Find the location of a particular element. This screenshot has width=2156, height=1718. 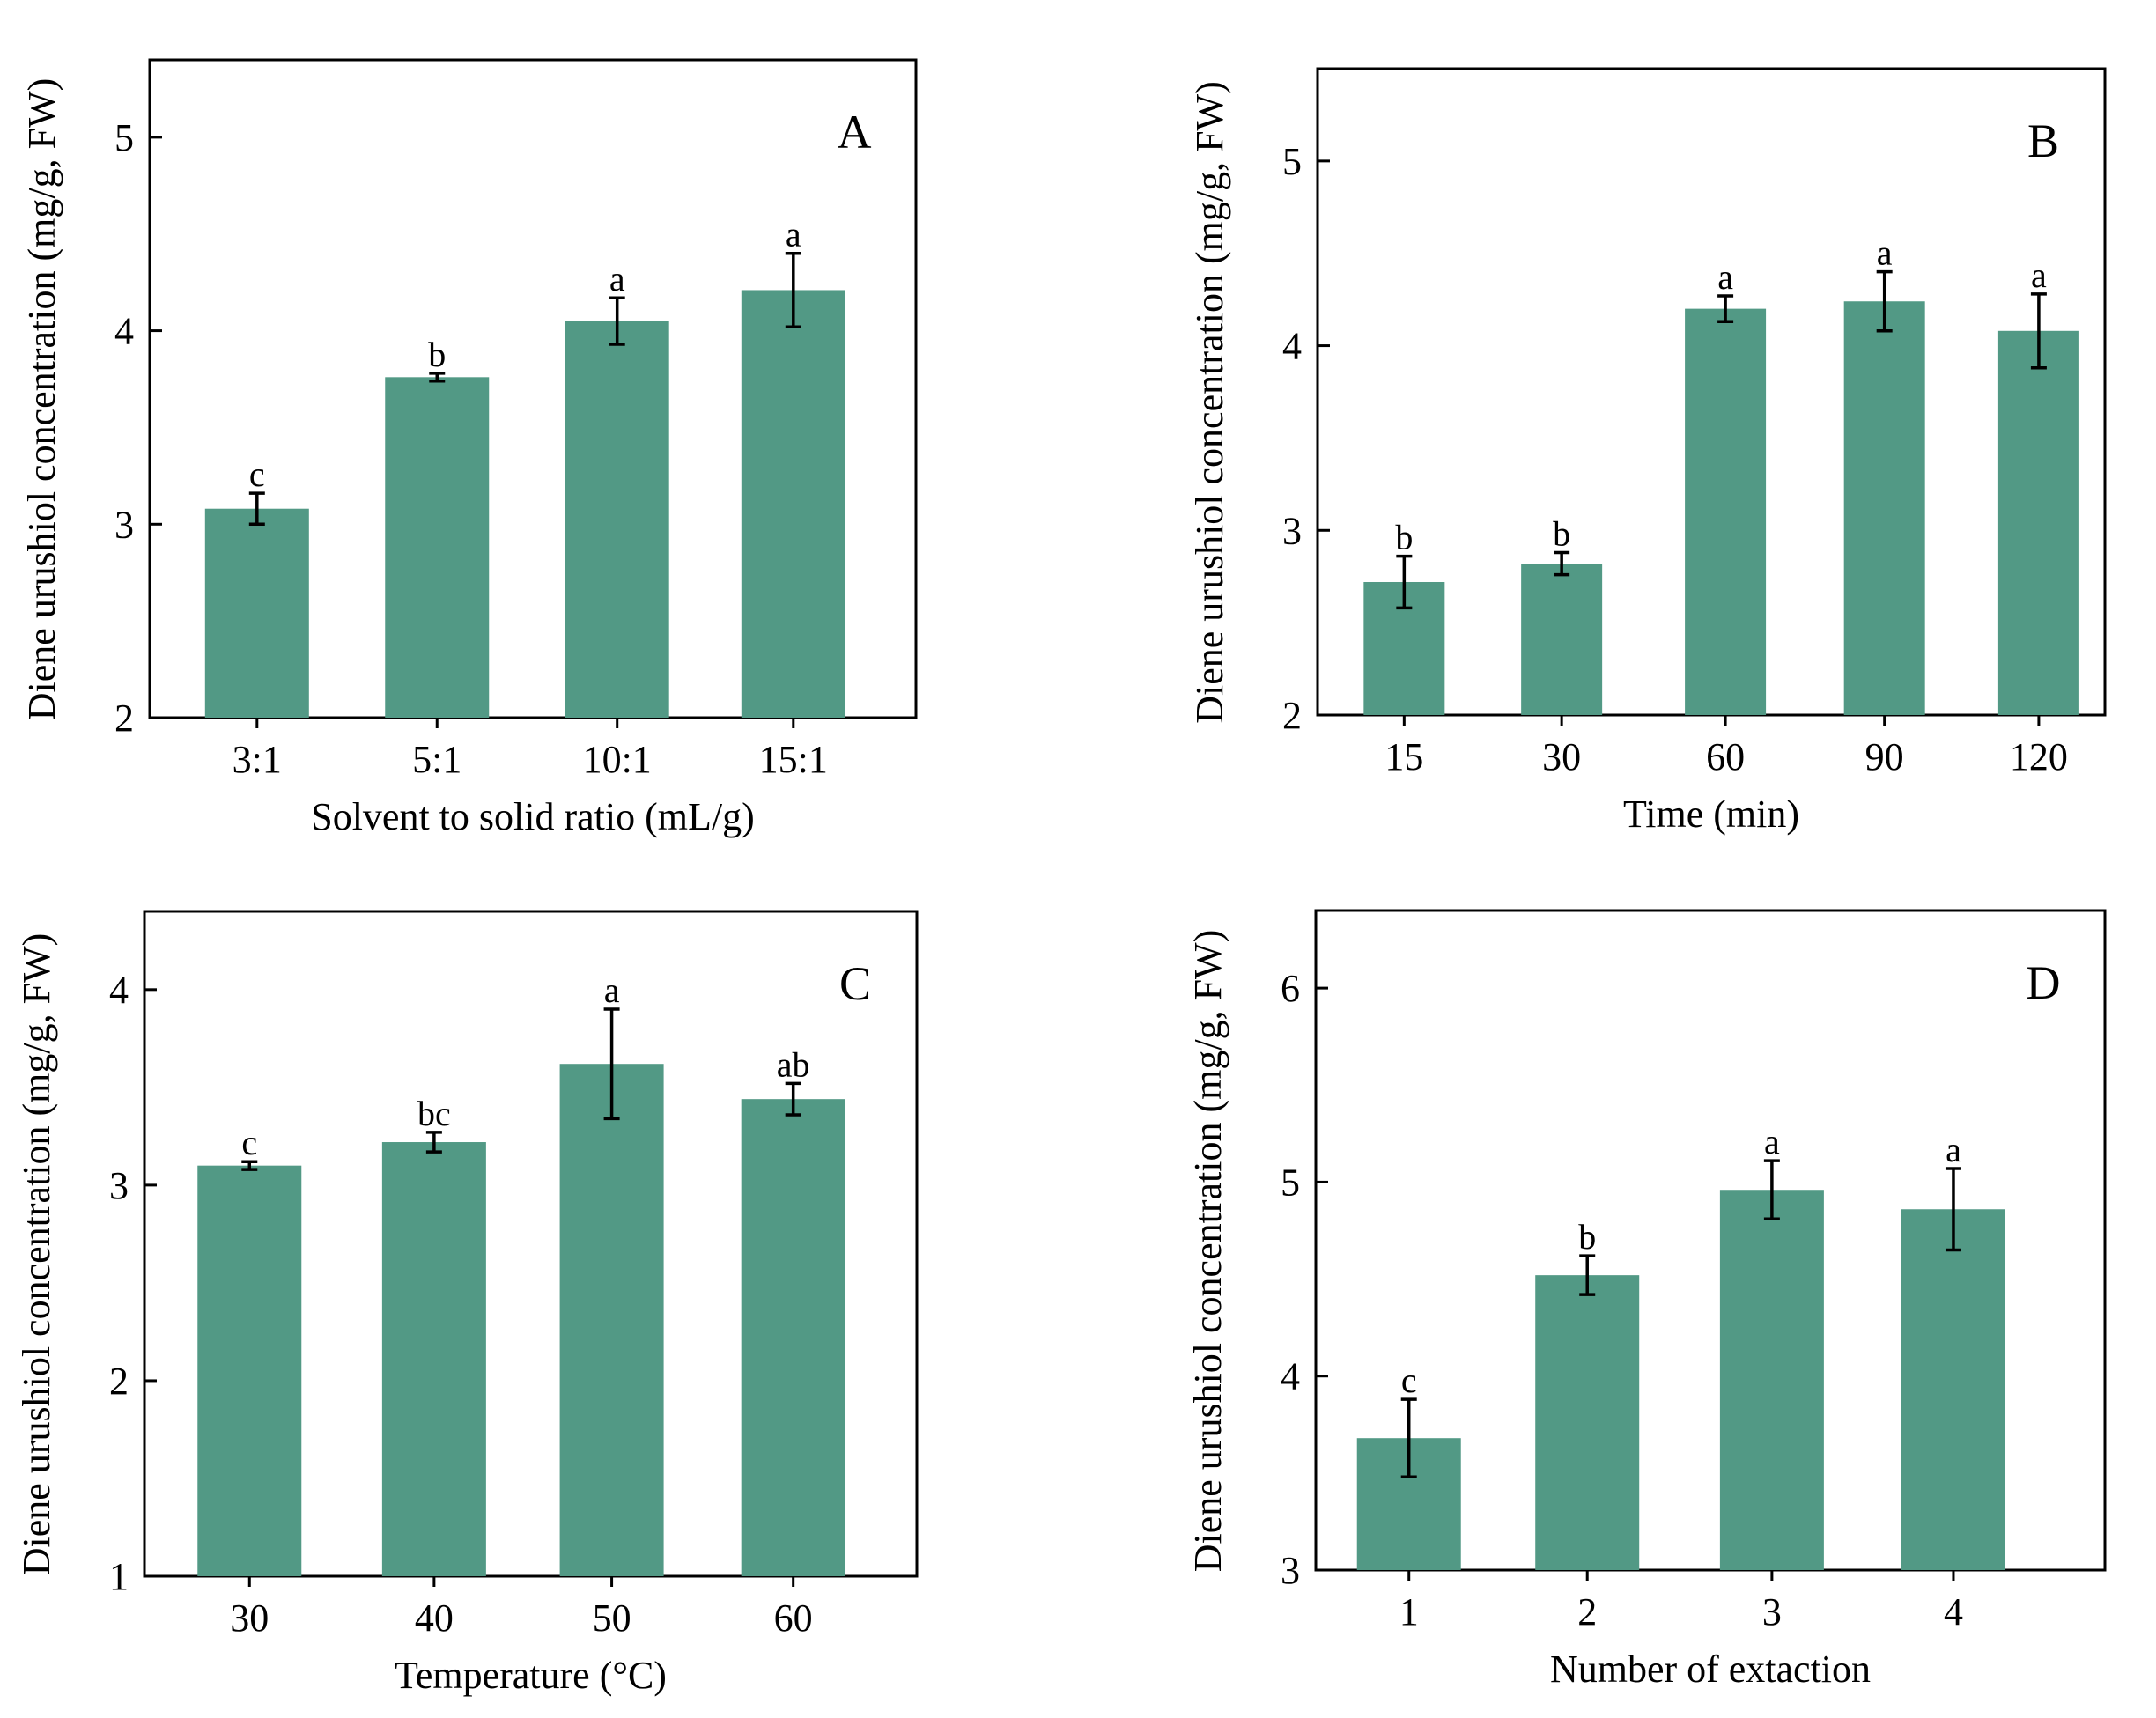

x-axis-title: Temperature (°C) is located at coordinates (531, 1675).